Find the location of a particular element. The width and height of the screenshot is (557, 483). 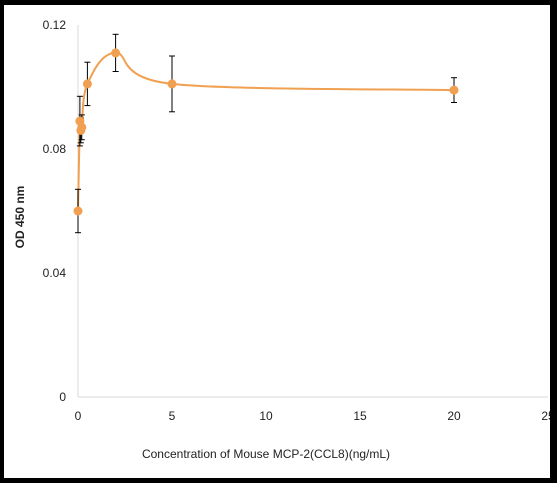

y-tick-labels: 0 0.04 0.08 0.12 is located at coordinates (55, 211).